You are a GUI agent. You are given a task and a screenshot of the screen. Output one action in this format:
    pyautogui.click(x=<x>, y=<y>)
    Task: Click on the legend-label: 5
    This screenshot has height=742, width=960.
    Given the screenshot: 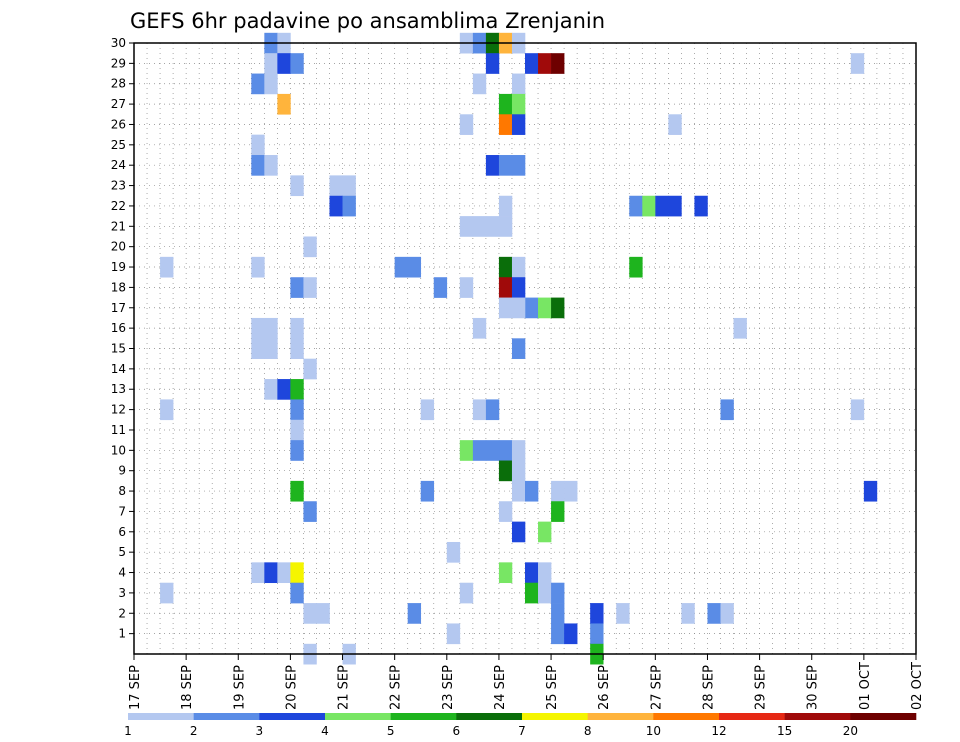 What is the action you would take?
    pyautogui.click(x=391, y=731)
    